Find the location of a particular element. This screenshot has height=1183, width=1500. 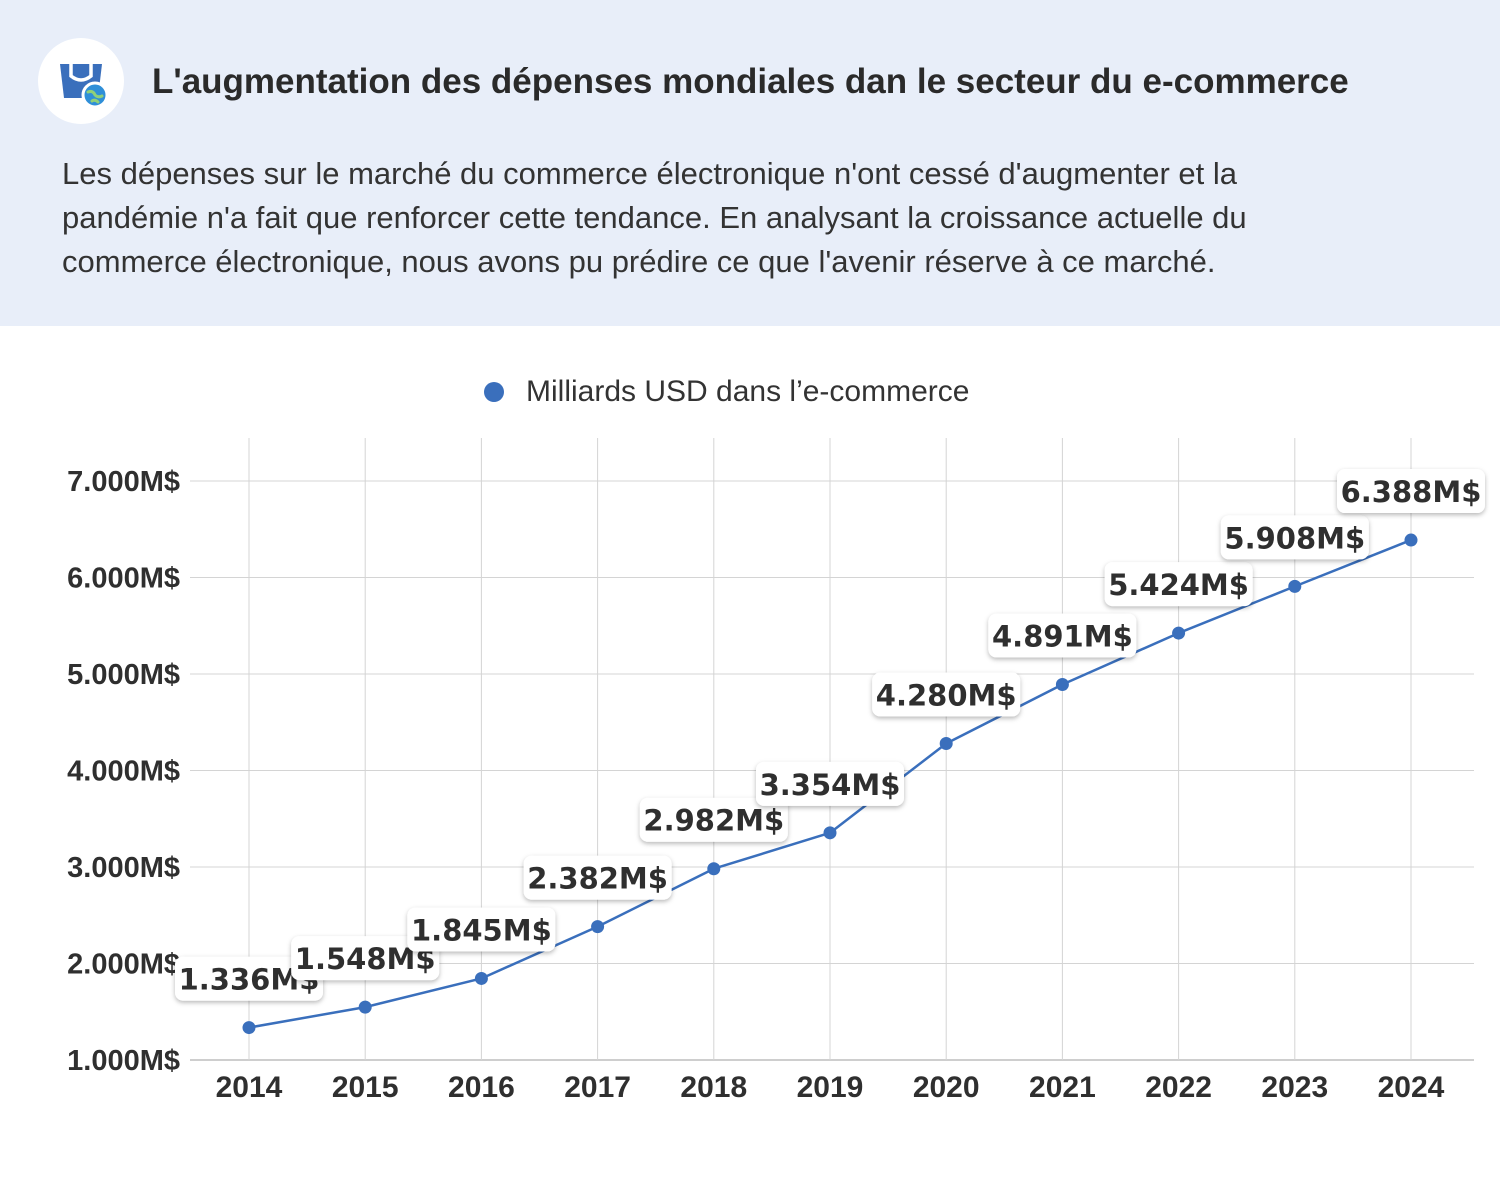

y-tick-label: 6.000M$ is located at coordinates (123, 579).